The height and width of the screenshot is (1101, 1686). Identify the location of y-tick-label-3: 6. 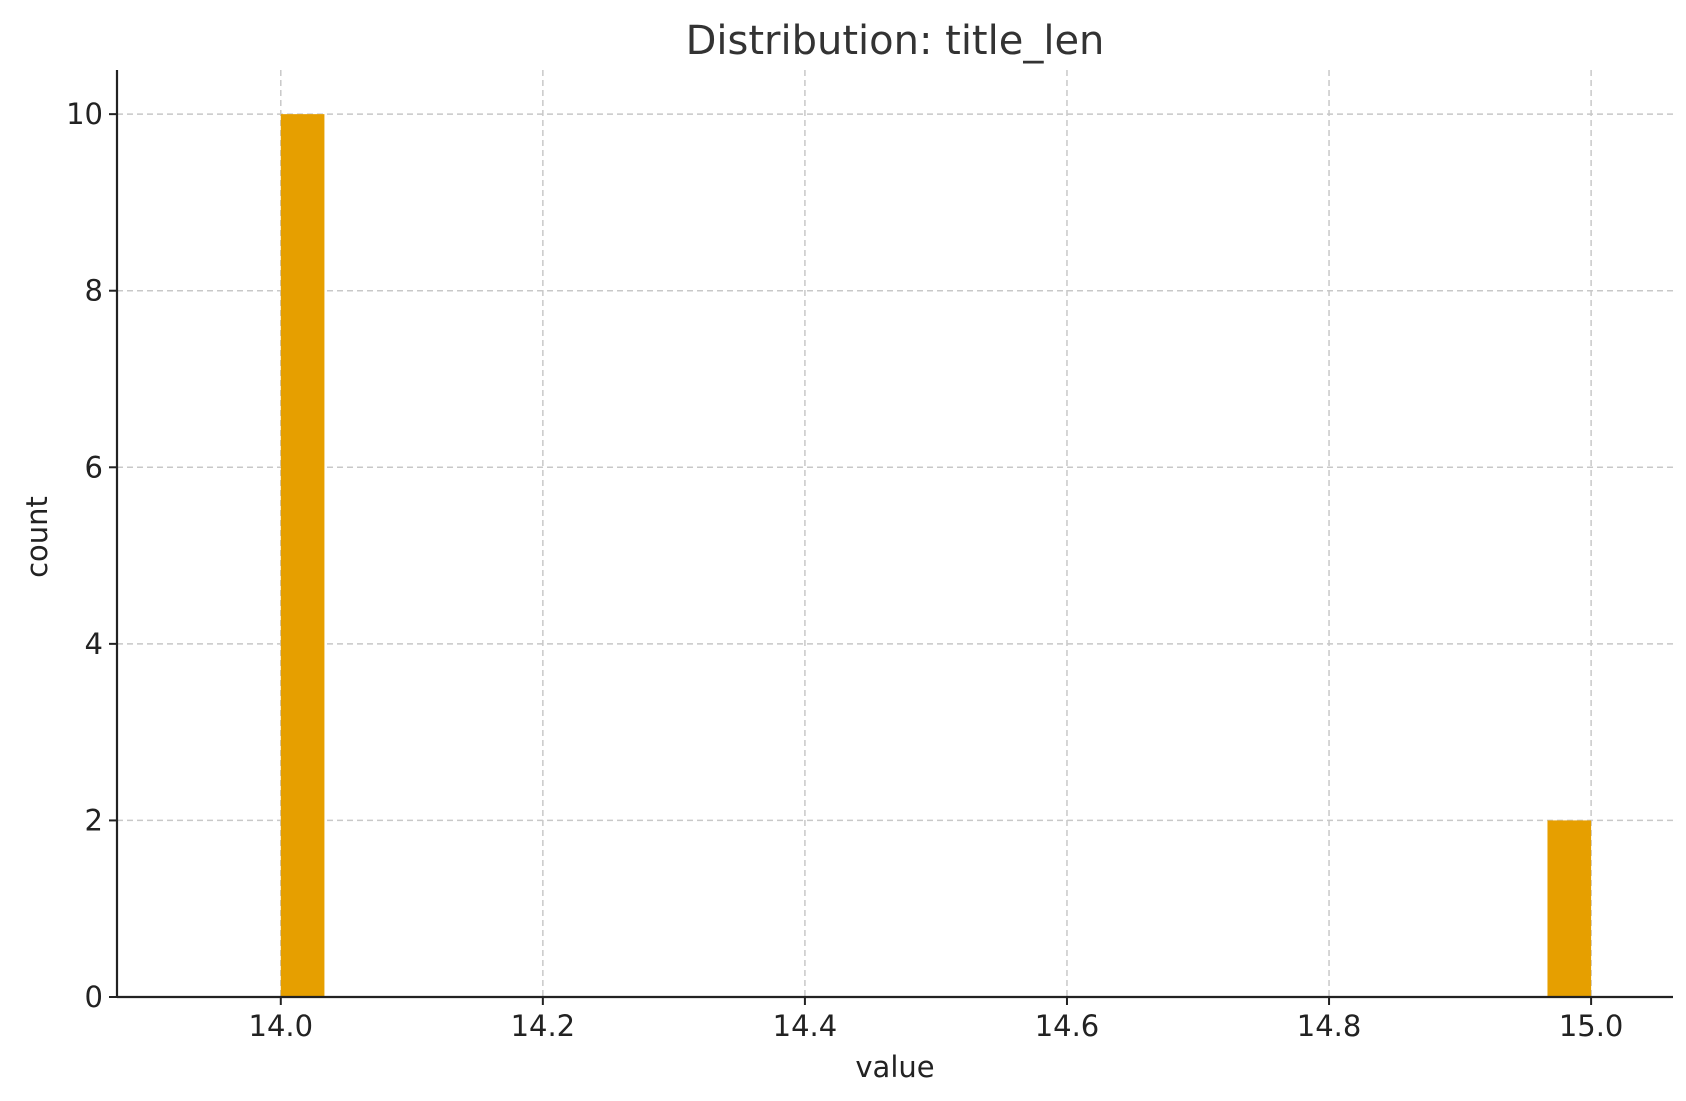
(94, 467).